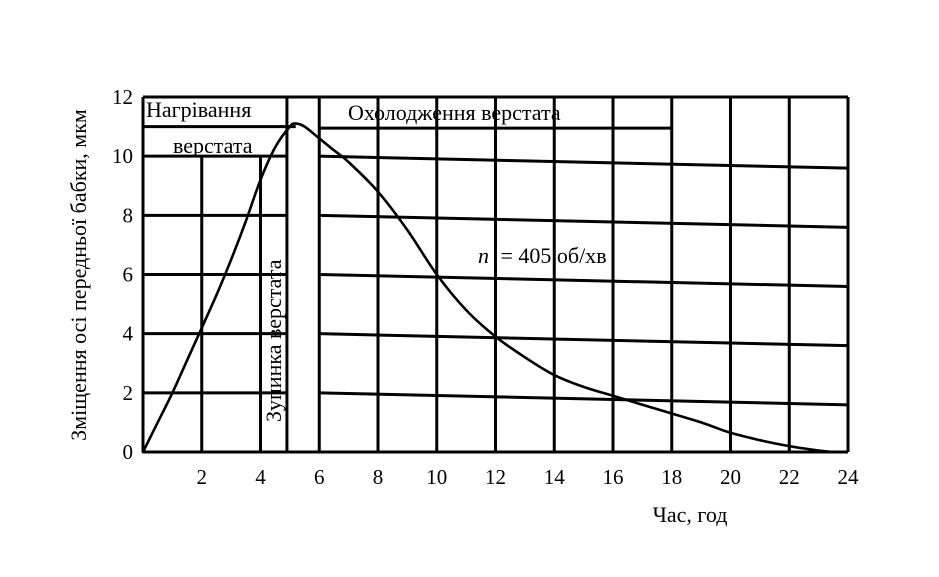 The image size is (939, 577). Describe the element at coordinates (483, 255) in the screenshot. I see `annotation-speed-variable: n` at that location.